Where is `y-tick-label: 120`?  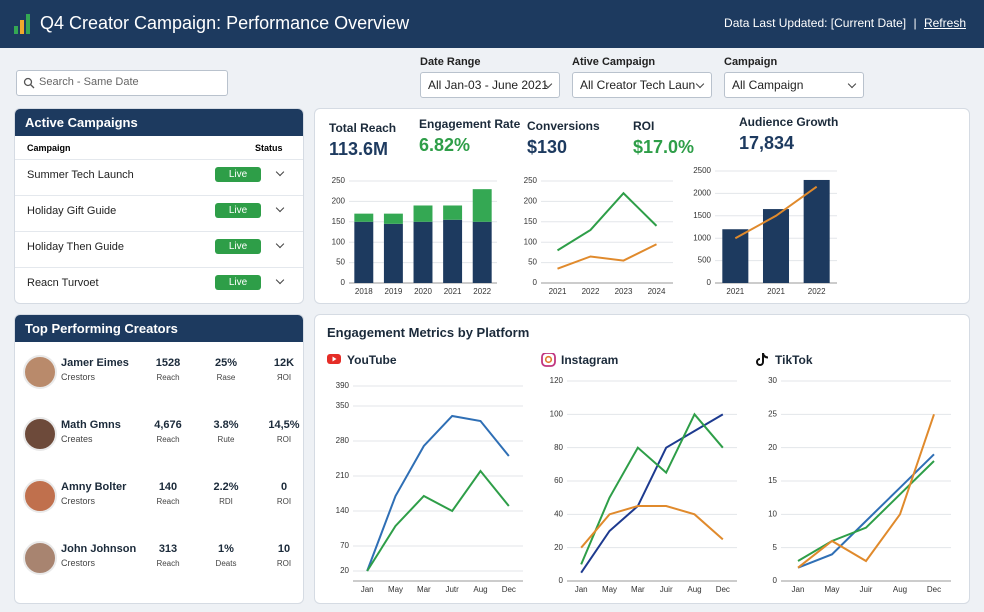
y-tick-label: 120 is located at coordinates (557, 380).